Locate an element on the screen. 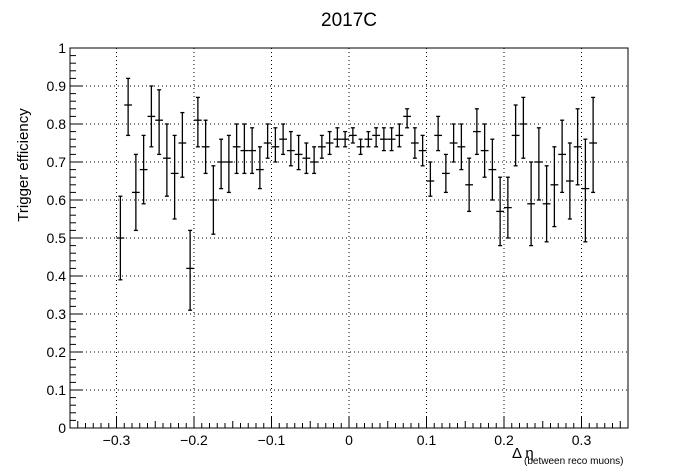 This screenshot has width=698, height=476. x-tick-label: −0.1 is located at coordinates (272, 440).